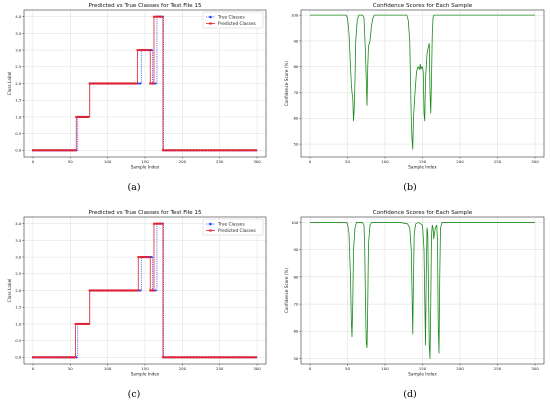  What do you see at coordinates (295, 118) in the screenshot?
I see `y-tick-label: 60` at bounding box center [295, 118].